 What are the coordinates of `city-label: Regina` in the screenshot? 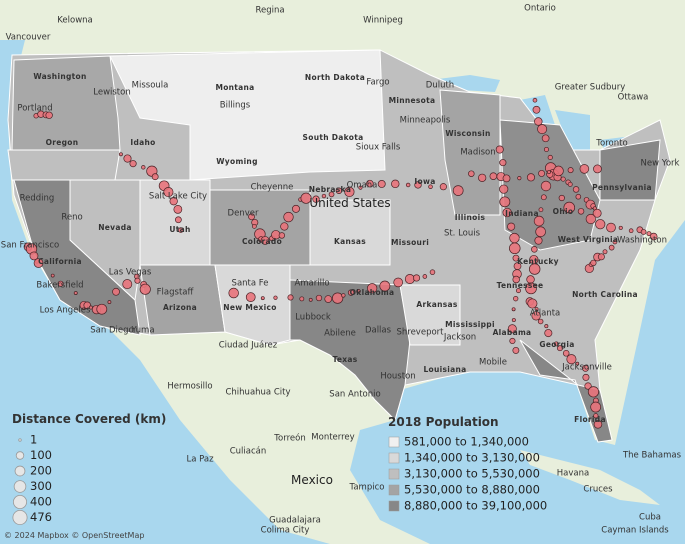 It's located at (269, 11).